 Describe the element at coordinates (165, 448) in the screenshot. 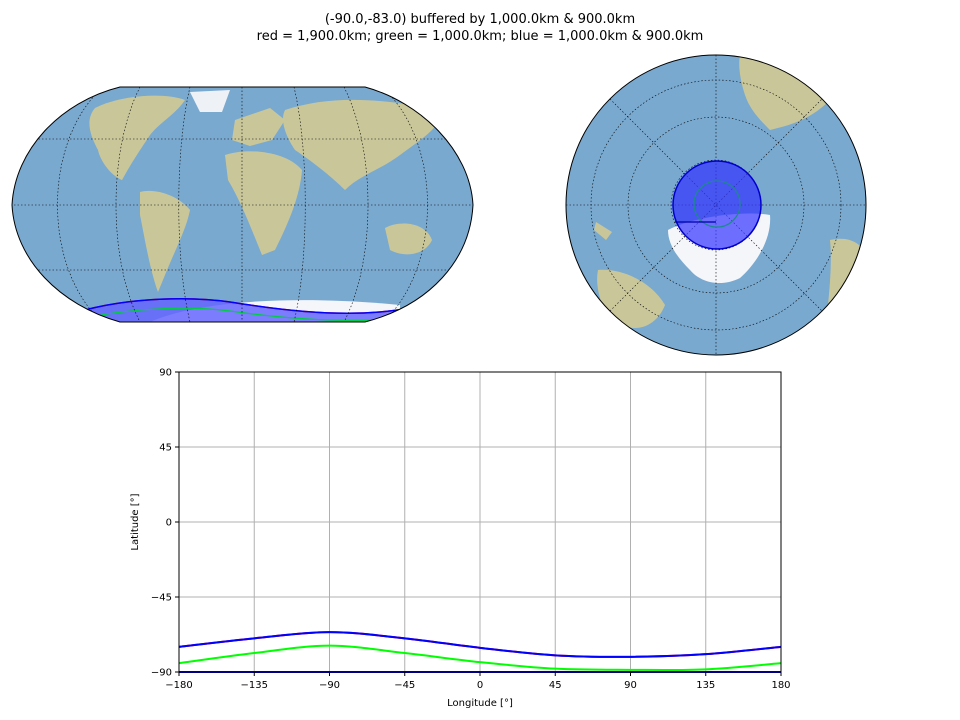

I see `y-tick-label: 45` at that location.